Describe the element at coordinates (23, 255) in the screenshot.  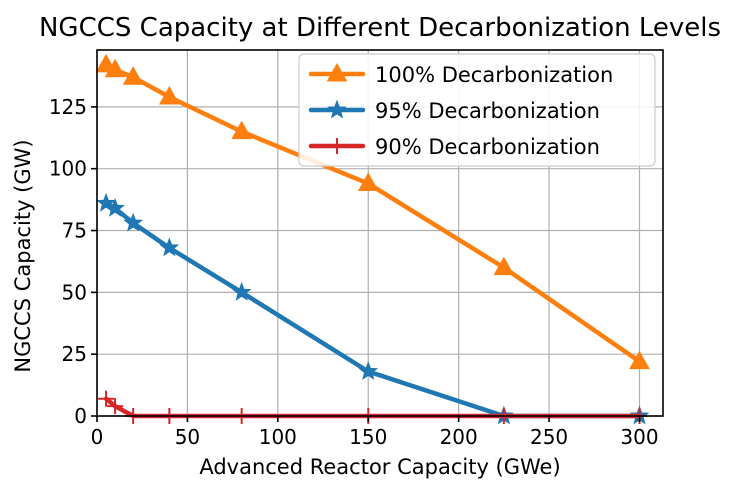
I see `y-axis-label: NGCCS Capacity (GW)` at that location.